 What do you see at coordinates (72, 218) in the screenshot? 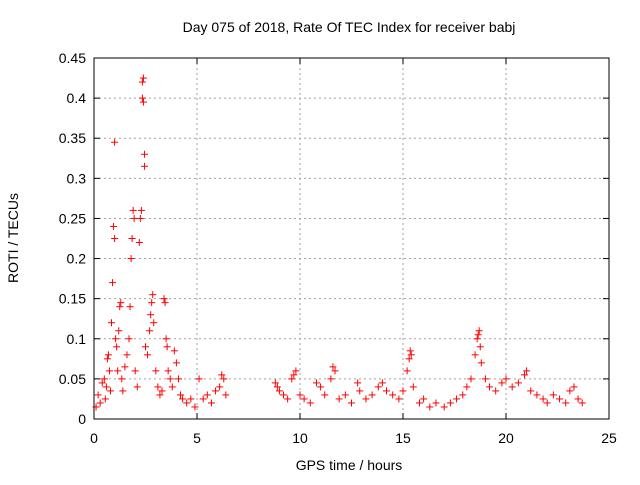
I see `y-tick-label: 0.25` at bounding box center [72, 218].